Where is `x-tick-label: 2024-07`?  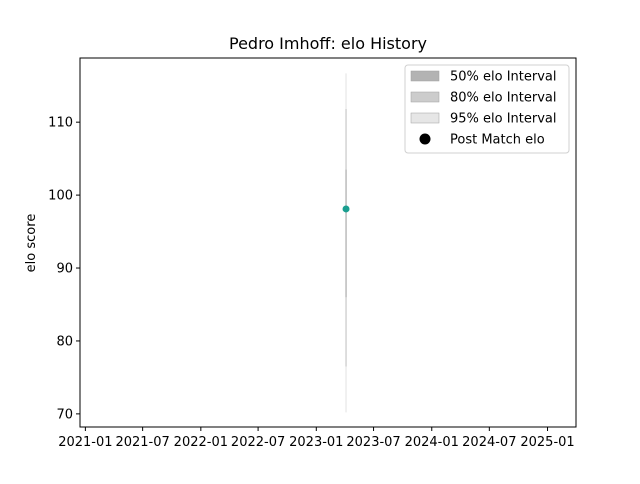 x-tick-label: 2024-07 is located at coordinates (489, 442).